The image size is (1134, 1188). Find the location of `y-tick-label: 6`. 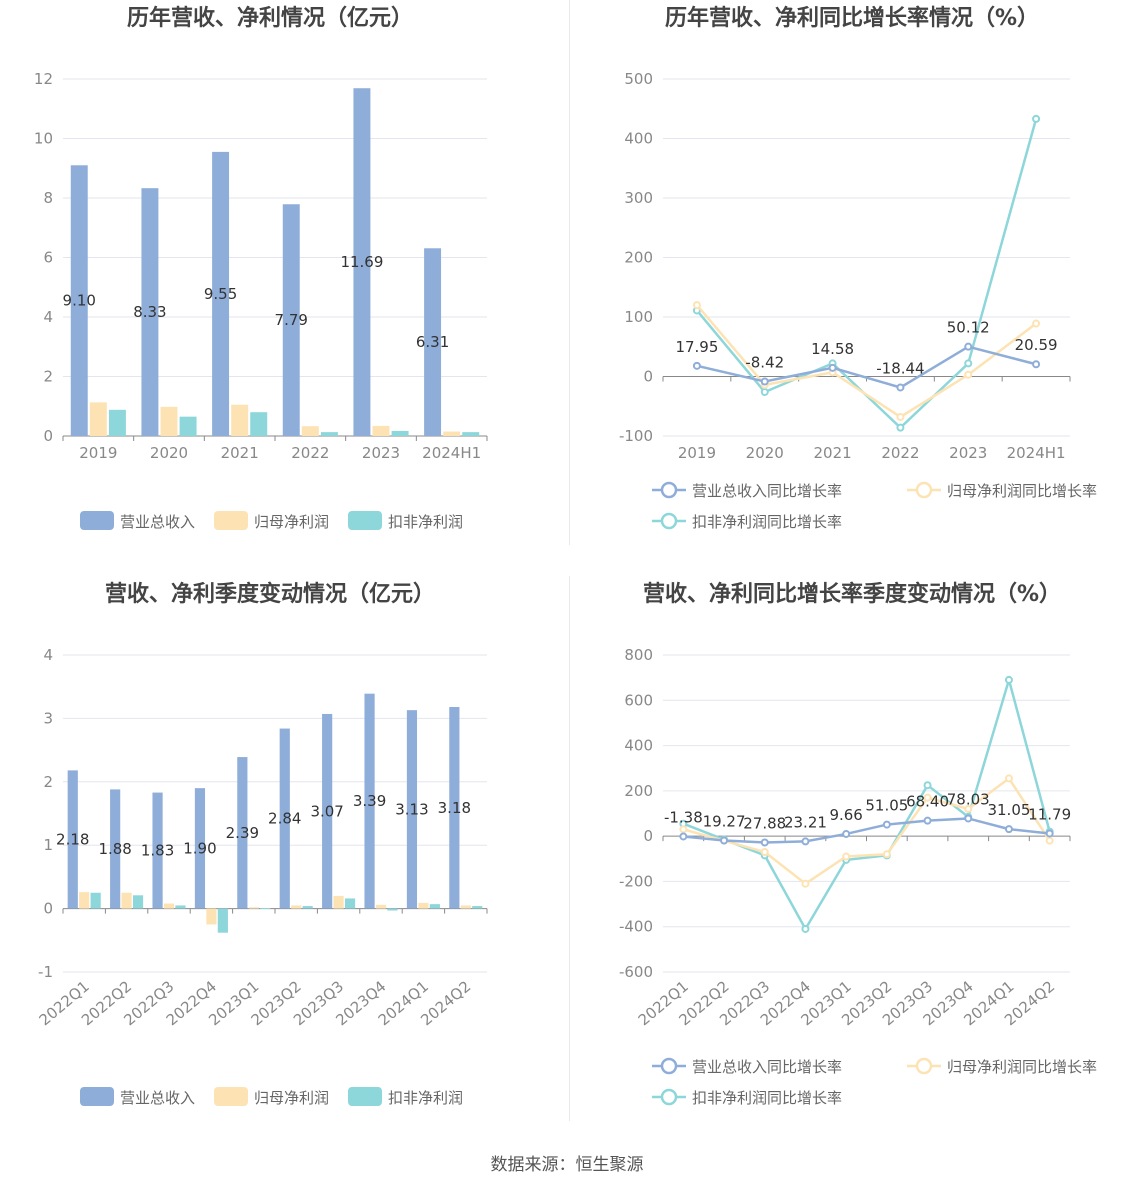

y-tick-label: 6 is located at coordinates (48, 258).